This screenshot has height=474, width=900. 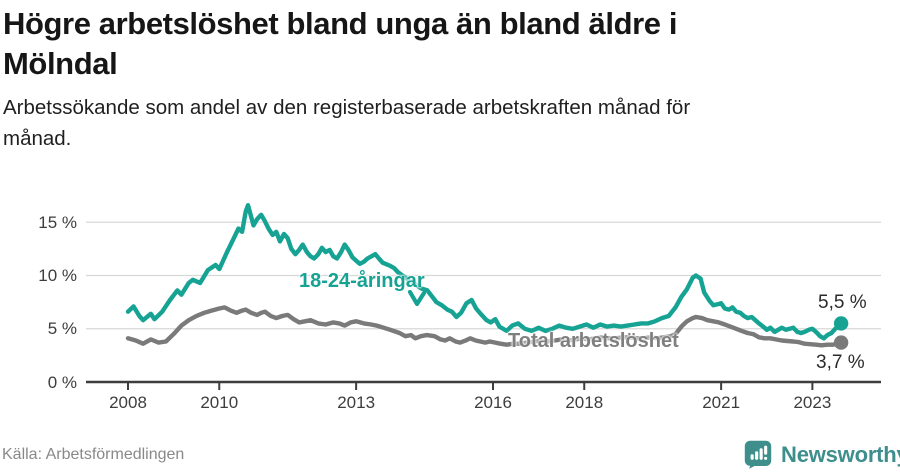 I want to click on x-tick-label: 2016, so click(x=493, y=402).